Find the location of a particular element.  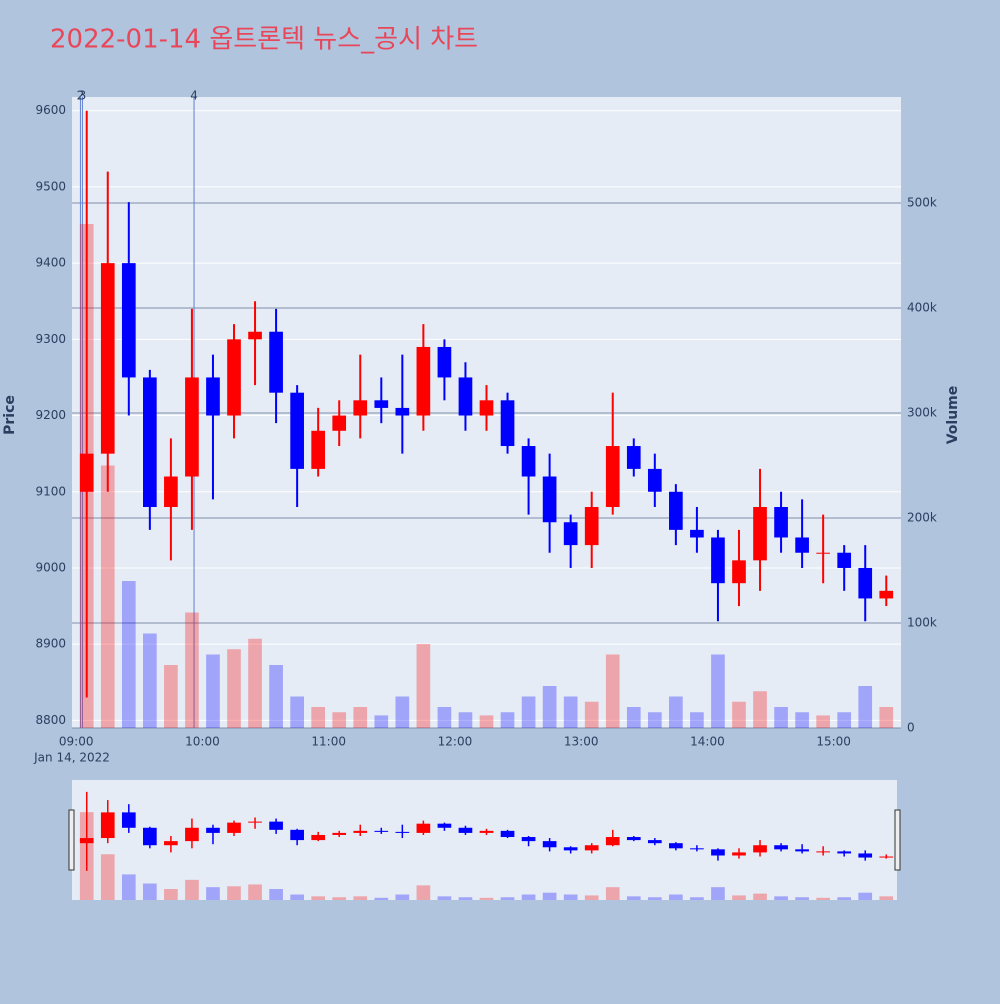

y2-tick-label: 500k is located at coordinates (922, 203).